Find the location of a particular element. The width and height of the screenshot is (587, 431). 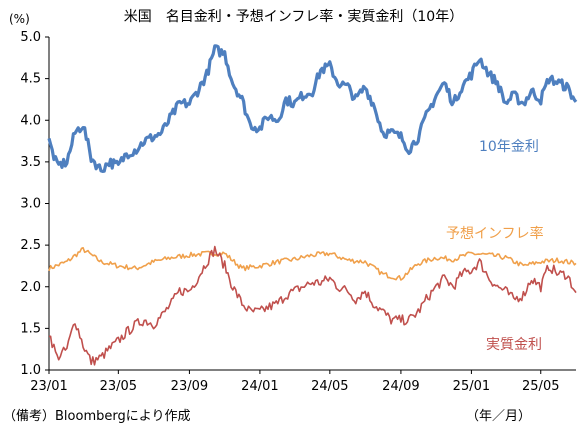

y-tick-label: 2.5 is located at coordinates (30, 245).